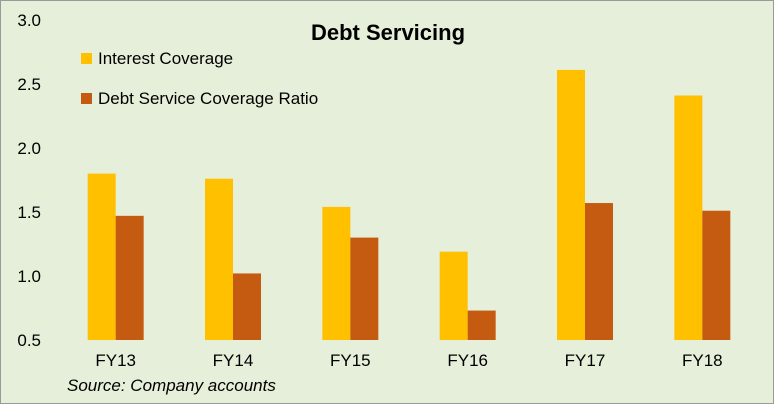 Image resolution: width=774 pixels, height=404 pixels. I want to click on x-tick-label: FY13, so click(115, 360).